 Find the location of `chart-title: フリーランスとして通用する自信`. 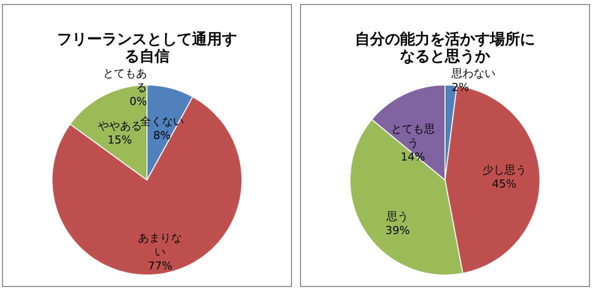

chart-title: フリーランスとして通用する自信 is located at coordinates (147, 47).